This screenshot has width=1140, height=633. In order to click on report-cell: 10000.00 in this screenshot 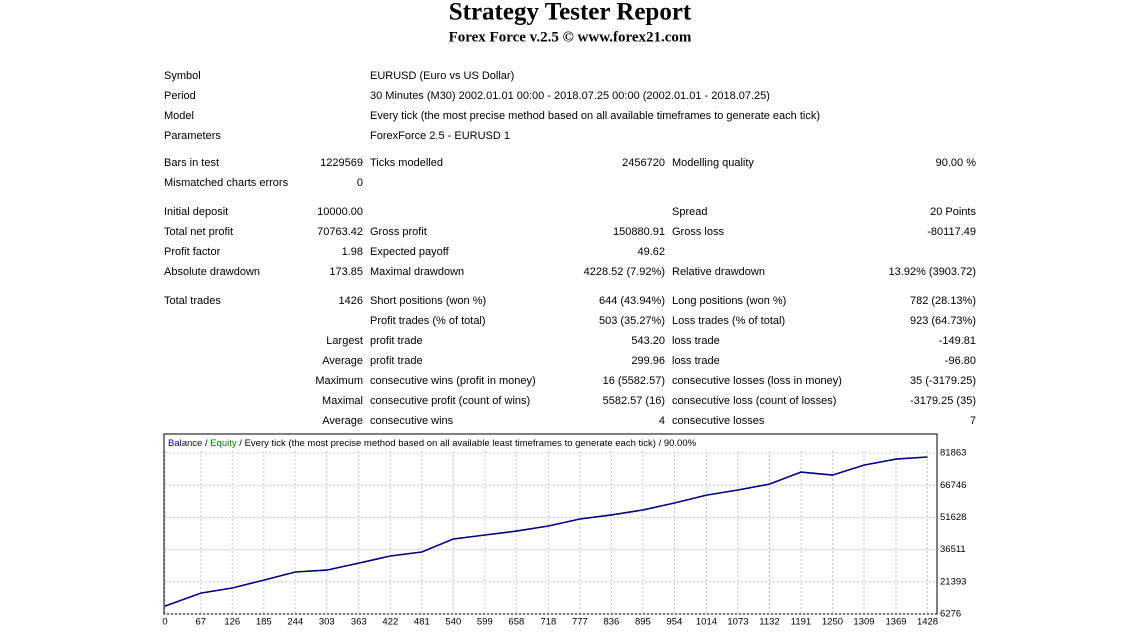, I will do `click(340, 212)`.